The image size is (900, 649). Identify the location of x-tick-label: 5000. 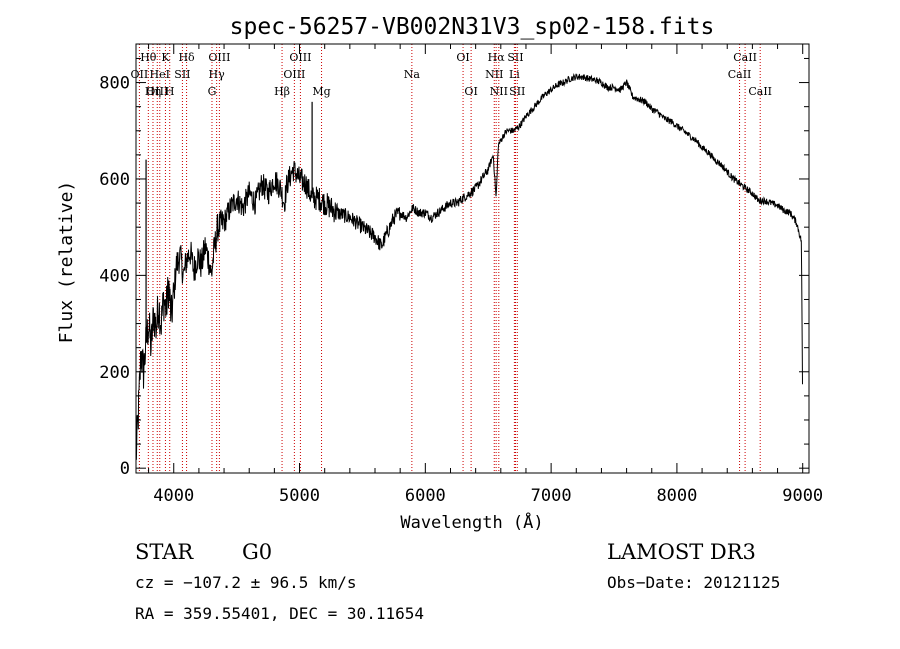
(299, 496).